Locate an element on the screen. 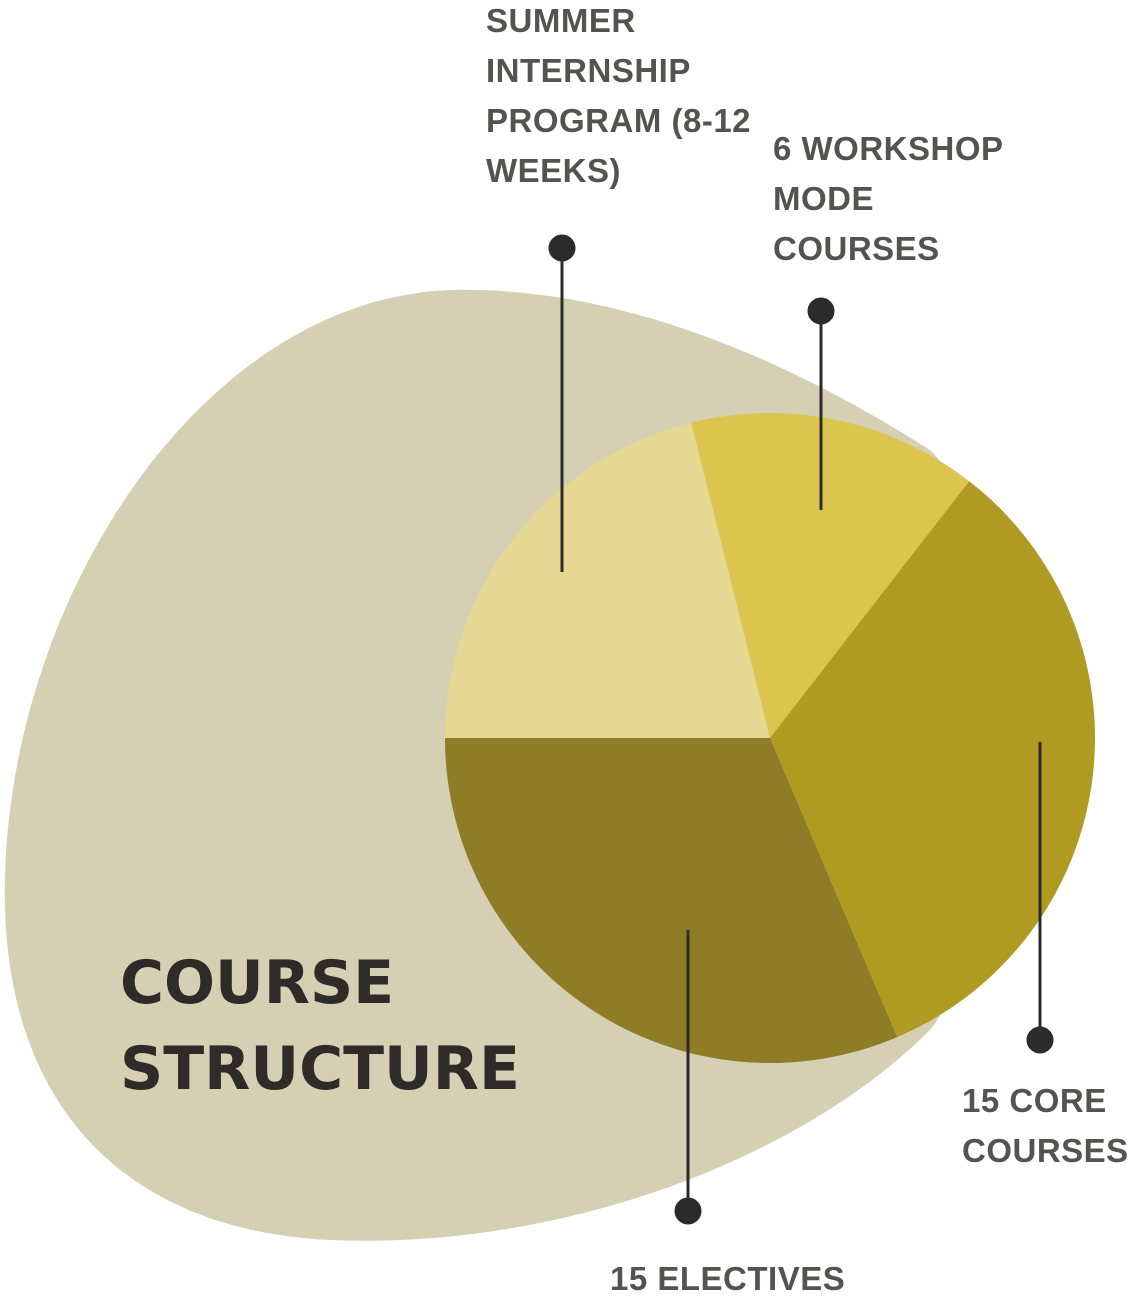 This screenshot has width=1136, height=1301. chart-title: COURSE STRUCTURE is located at coordinates (320, 1026).